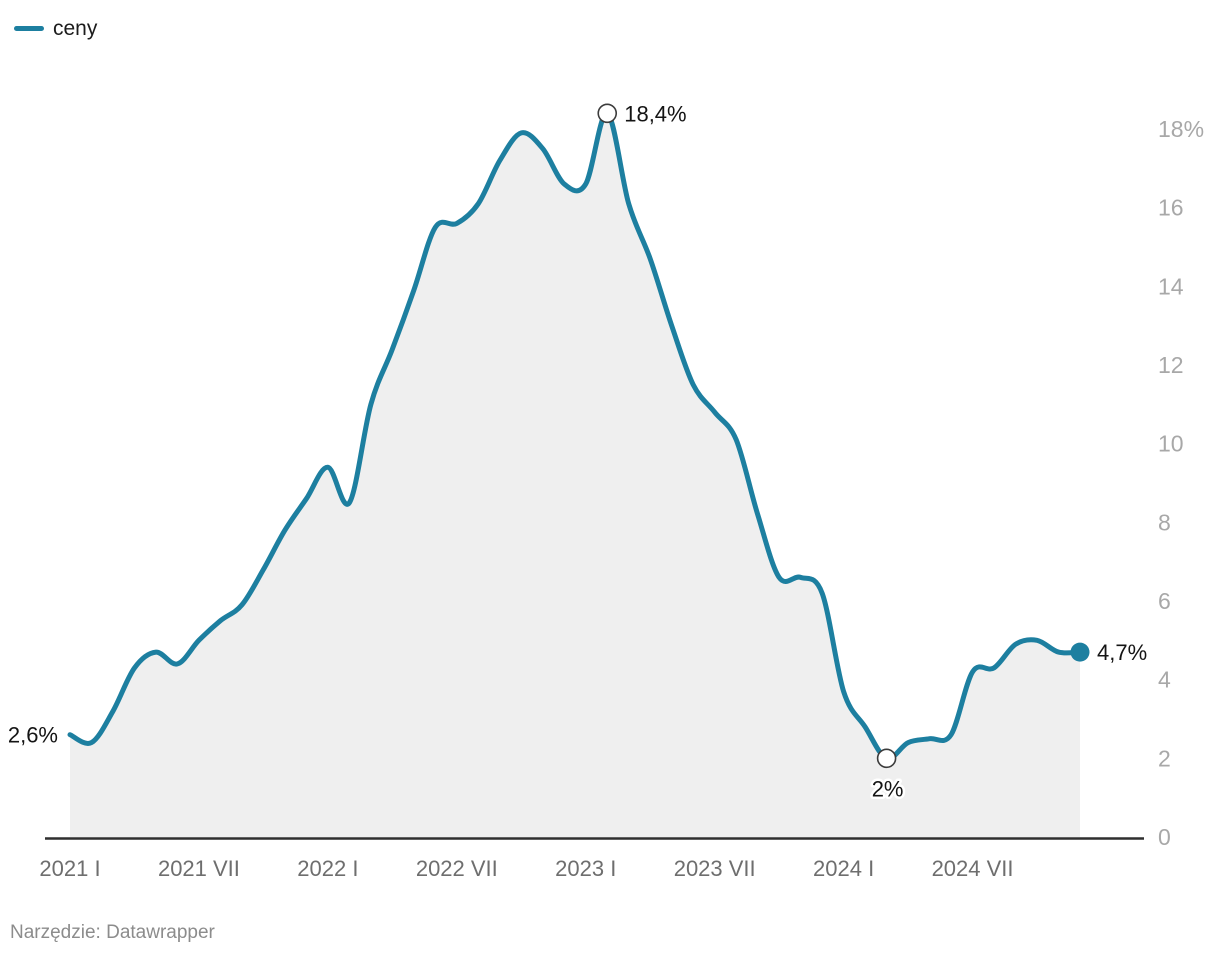 Image resolution: width=1220 pixels, height=956 pixels. I want to click on y-axis-tick-label: 6, so click(1164, 601).